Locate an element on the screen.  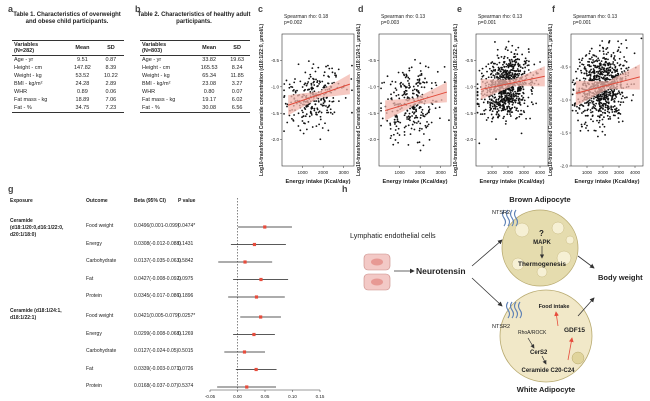
panel-label-h: h is located at coordinates (345, 189).